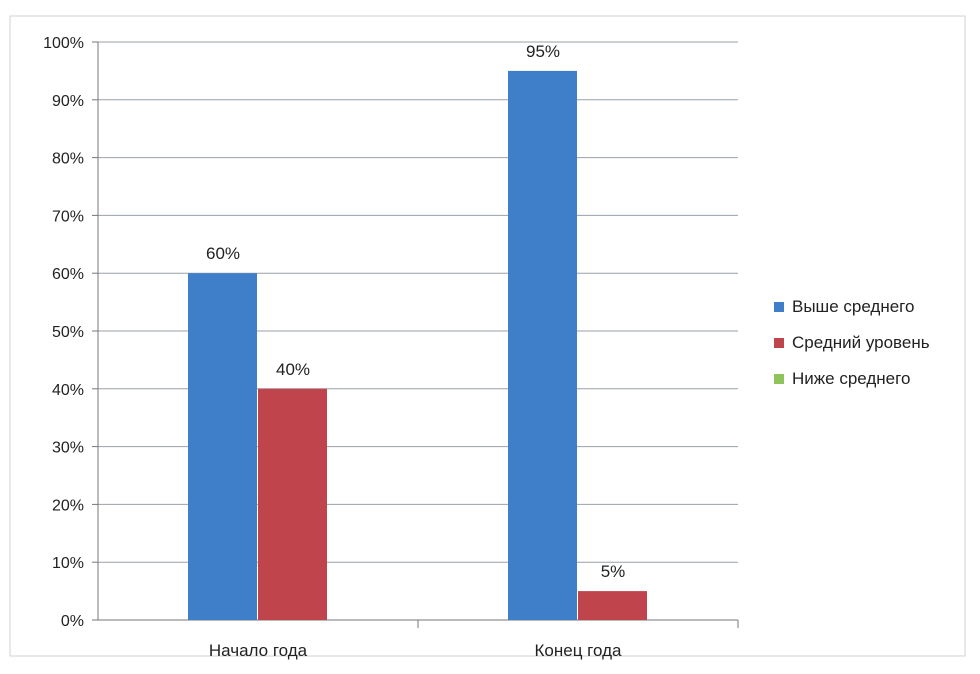 This screenshot has width=980, height=674. What do you see at coordinates (293, 369) in the screenshot?
I see `data-label: 40%` at bounding box center [293, 369].